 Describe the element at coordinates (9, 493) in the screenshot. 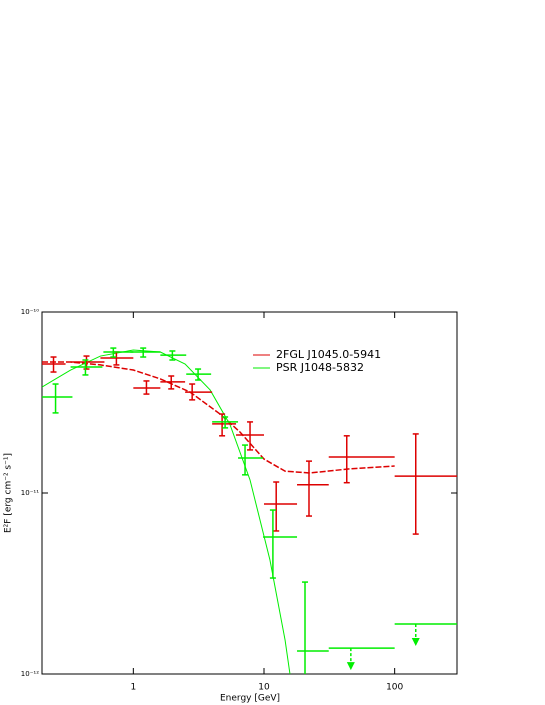

I see `y-axis-label: E²F [erg cm⁻² s⁻¹]` at that location.